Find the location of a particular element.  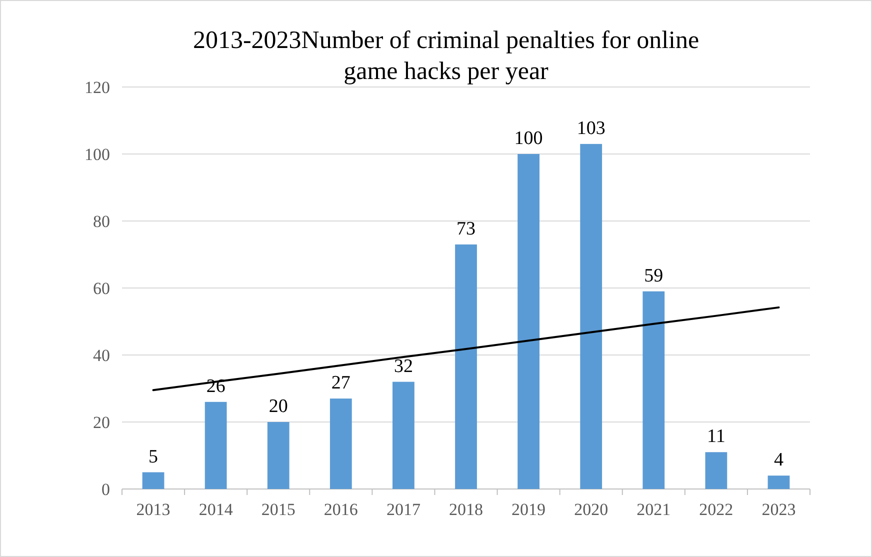

y-tick-label: 80 is located at coordinates (101, 221).